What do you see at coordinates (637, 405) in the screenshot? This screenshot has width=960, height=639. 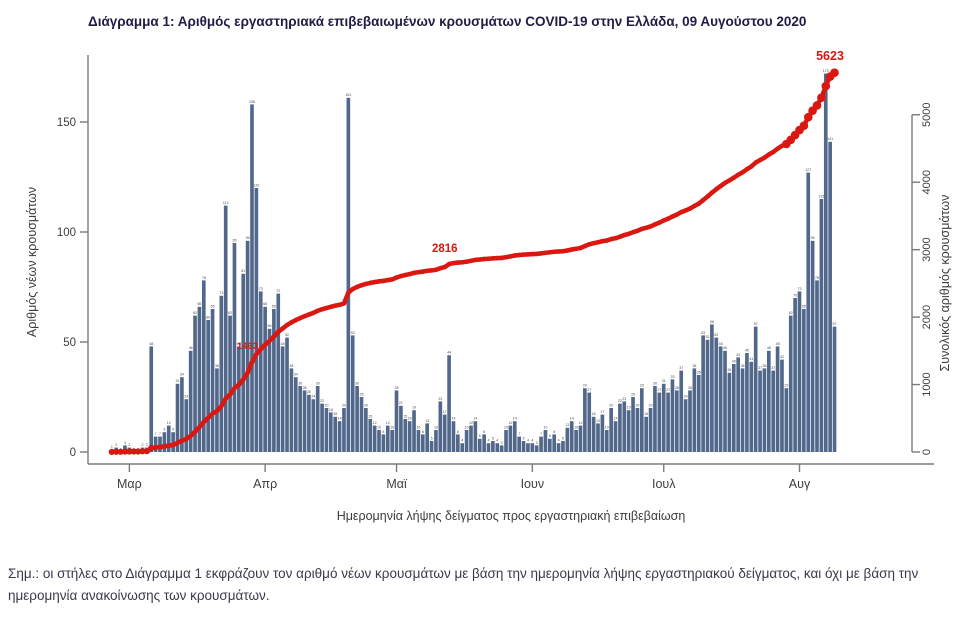 I see `bar-value-label: 20` at bounding box center [637, 405].